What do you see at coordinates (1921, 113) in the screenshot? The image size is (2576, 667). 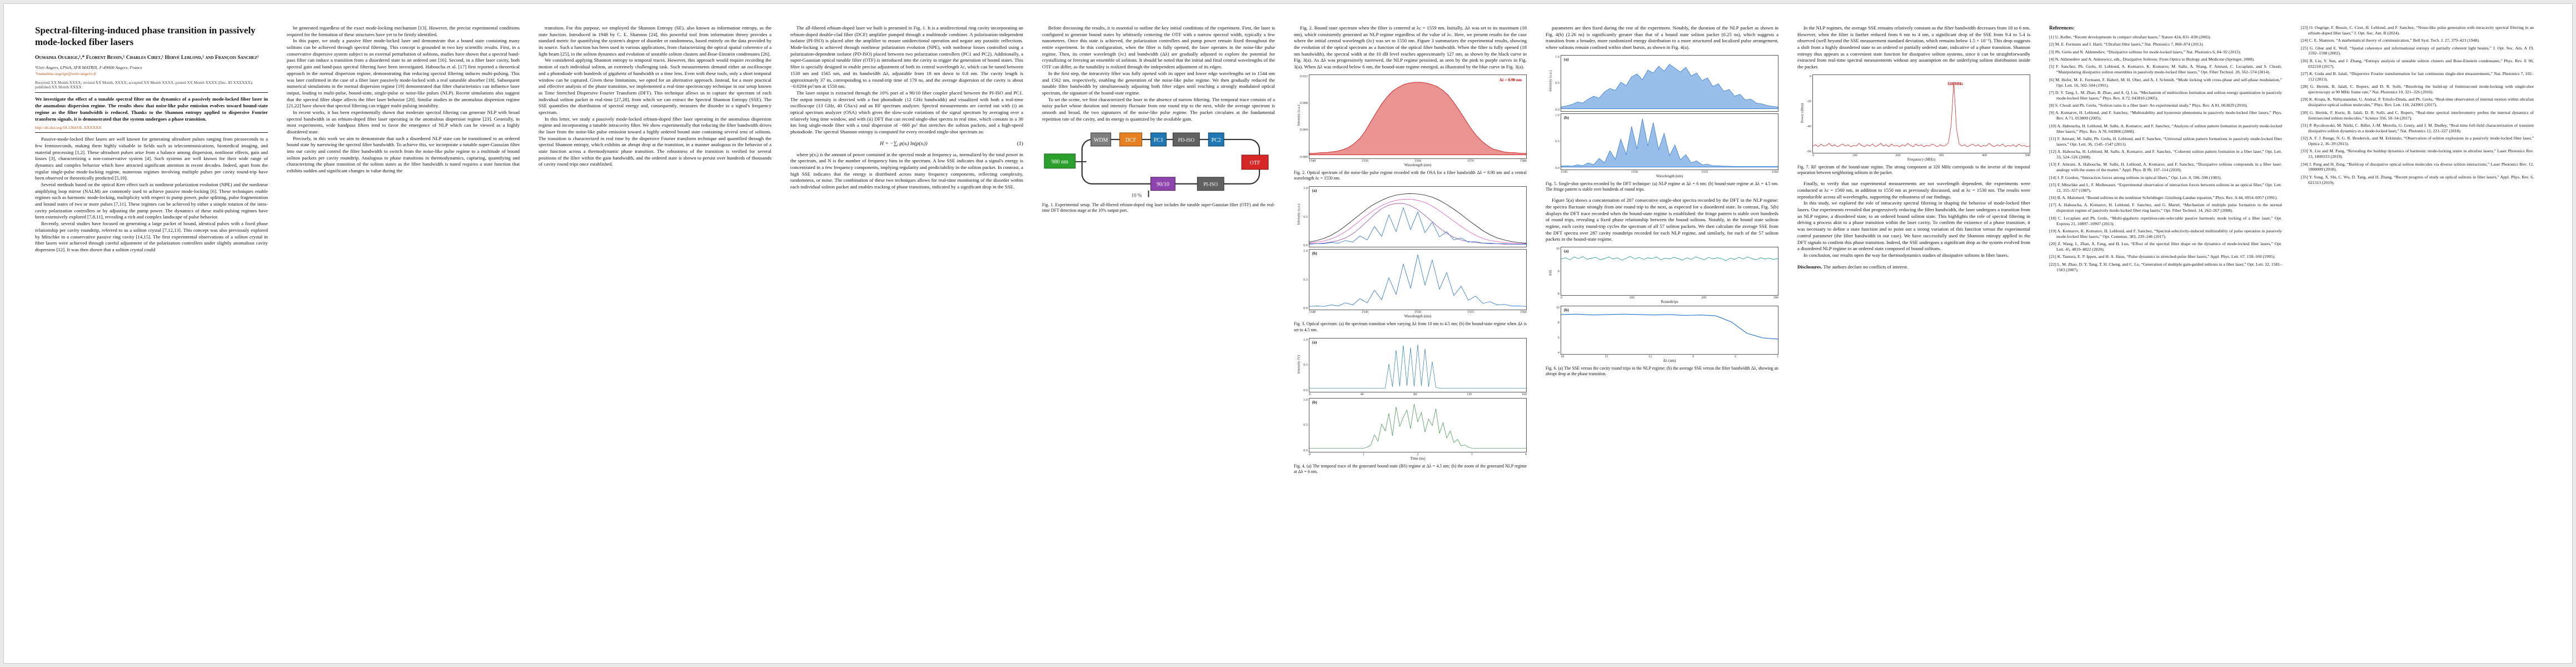 I see `fig7-plot-frame: 320 MHz` at bounding box center [1921, 113].